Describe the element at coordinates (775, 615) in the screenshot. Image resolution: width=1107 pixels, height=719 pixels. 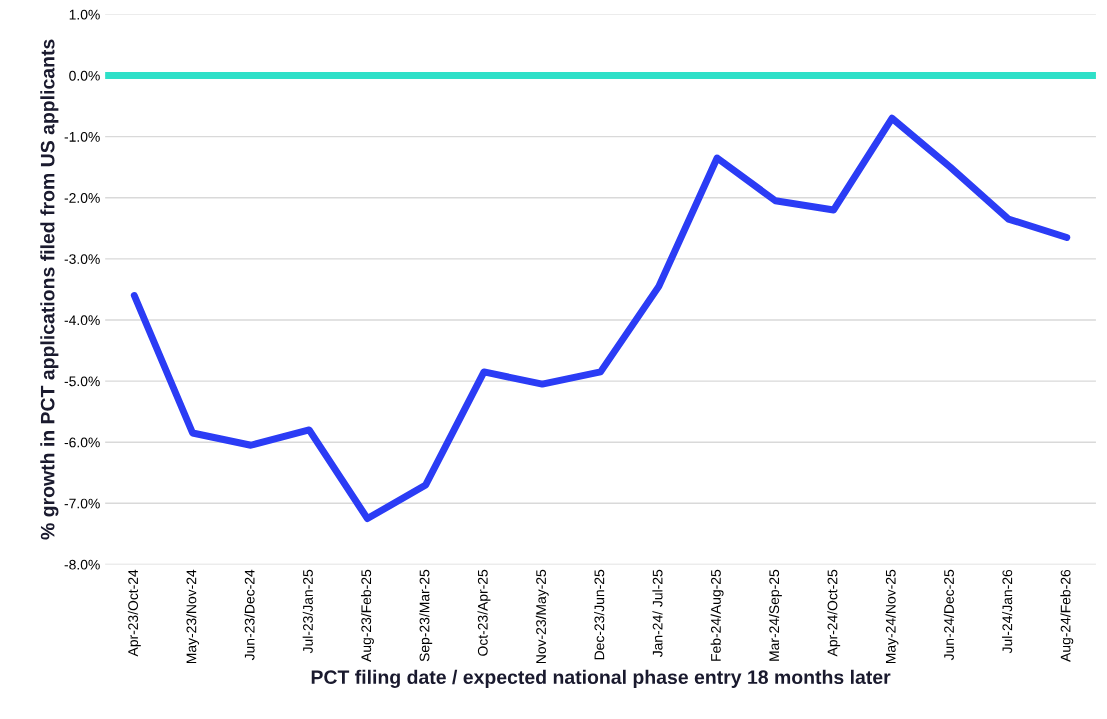
I see `x-tick-label: Mar-24/Sep-25` at that location.